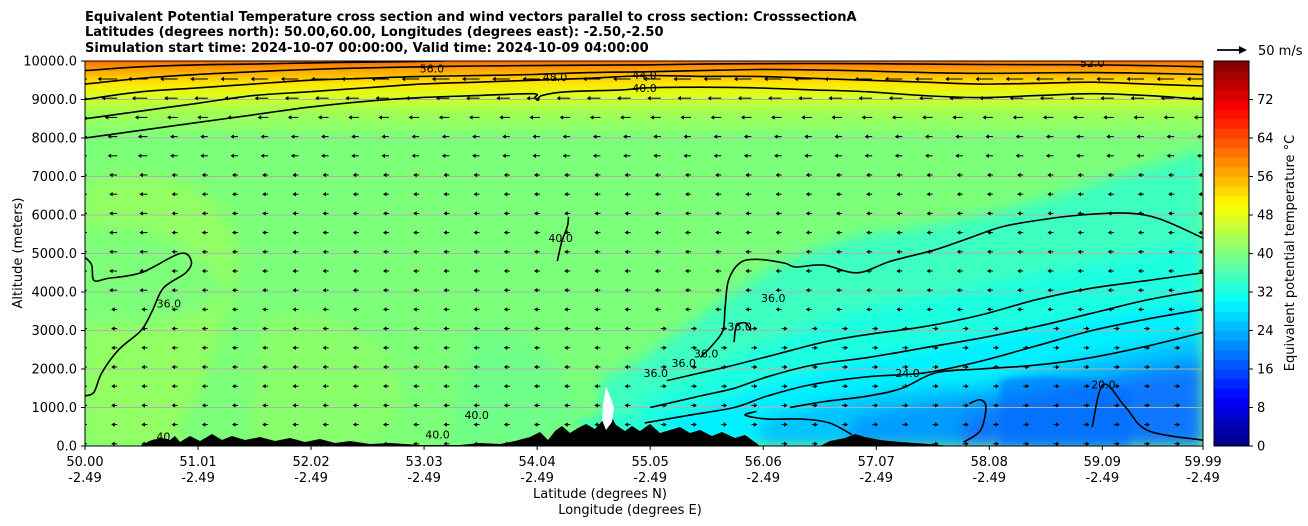 The height and width of the screenshot is (526, 1308). Describe the element at coordinates (644, 75) in the screenshot. I see `contour-label: 44.0` at that location.